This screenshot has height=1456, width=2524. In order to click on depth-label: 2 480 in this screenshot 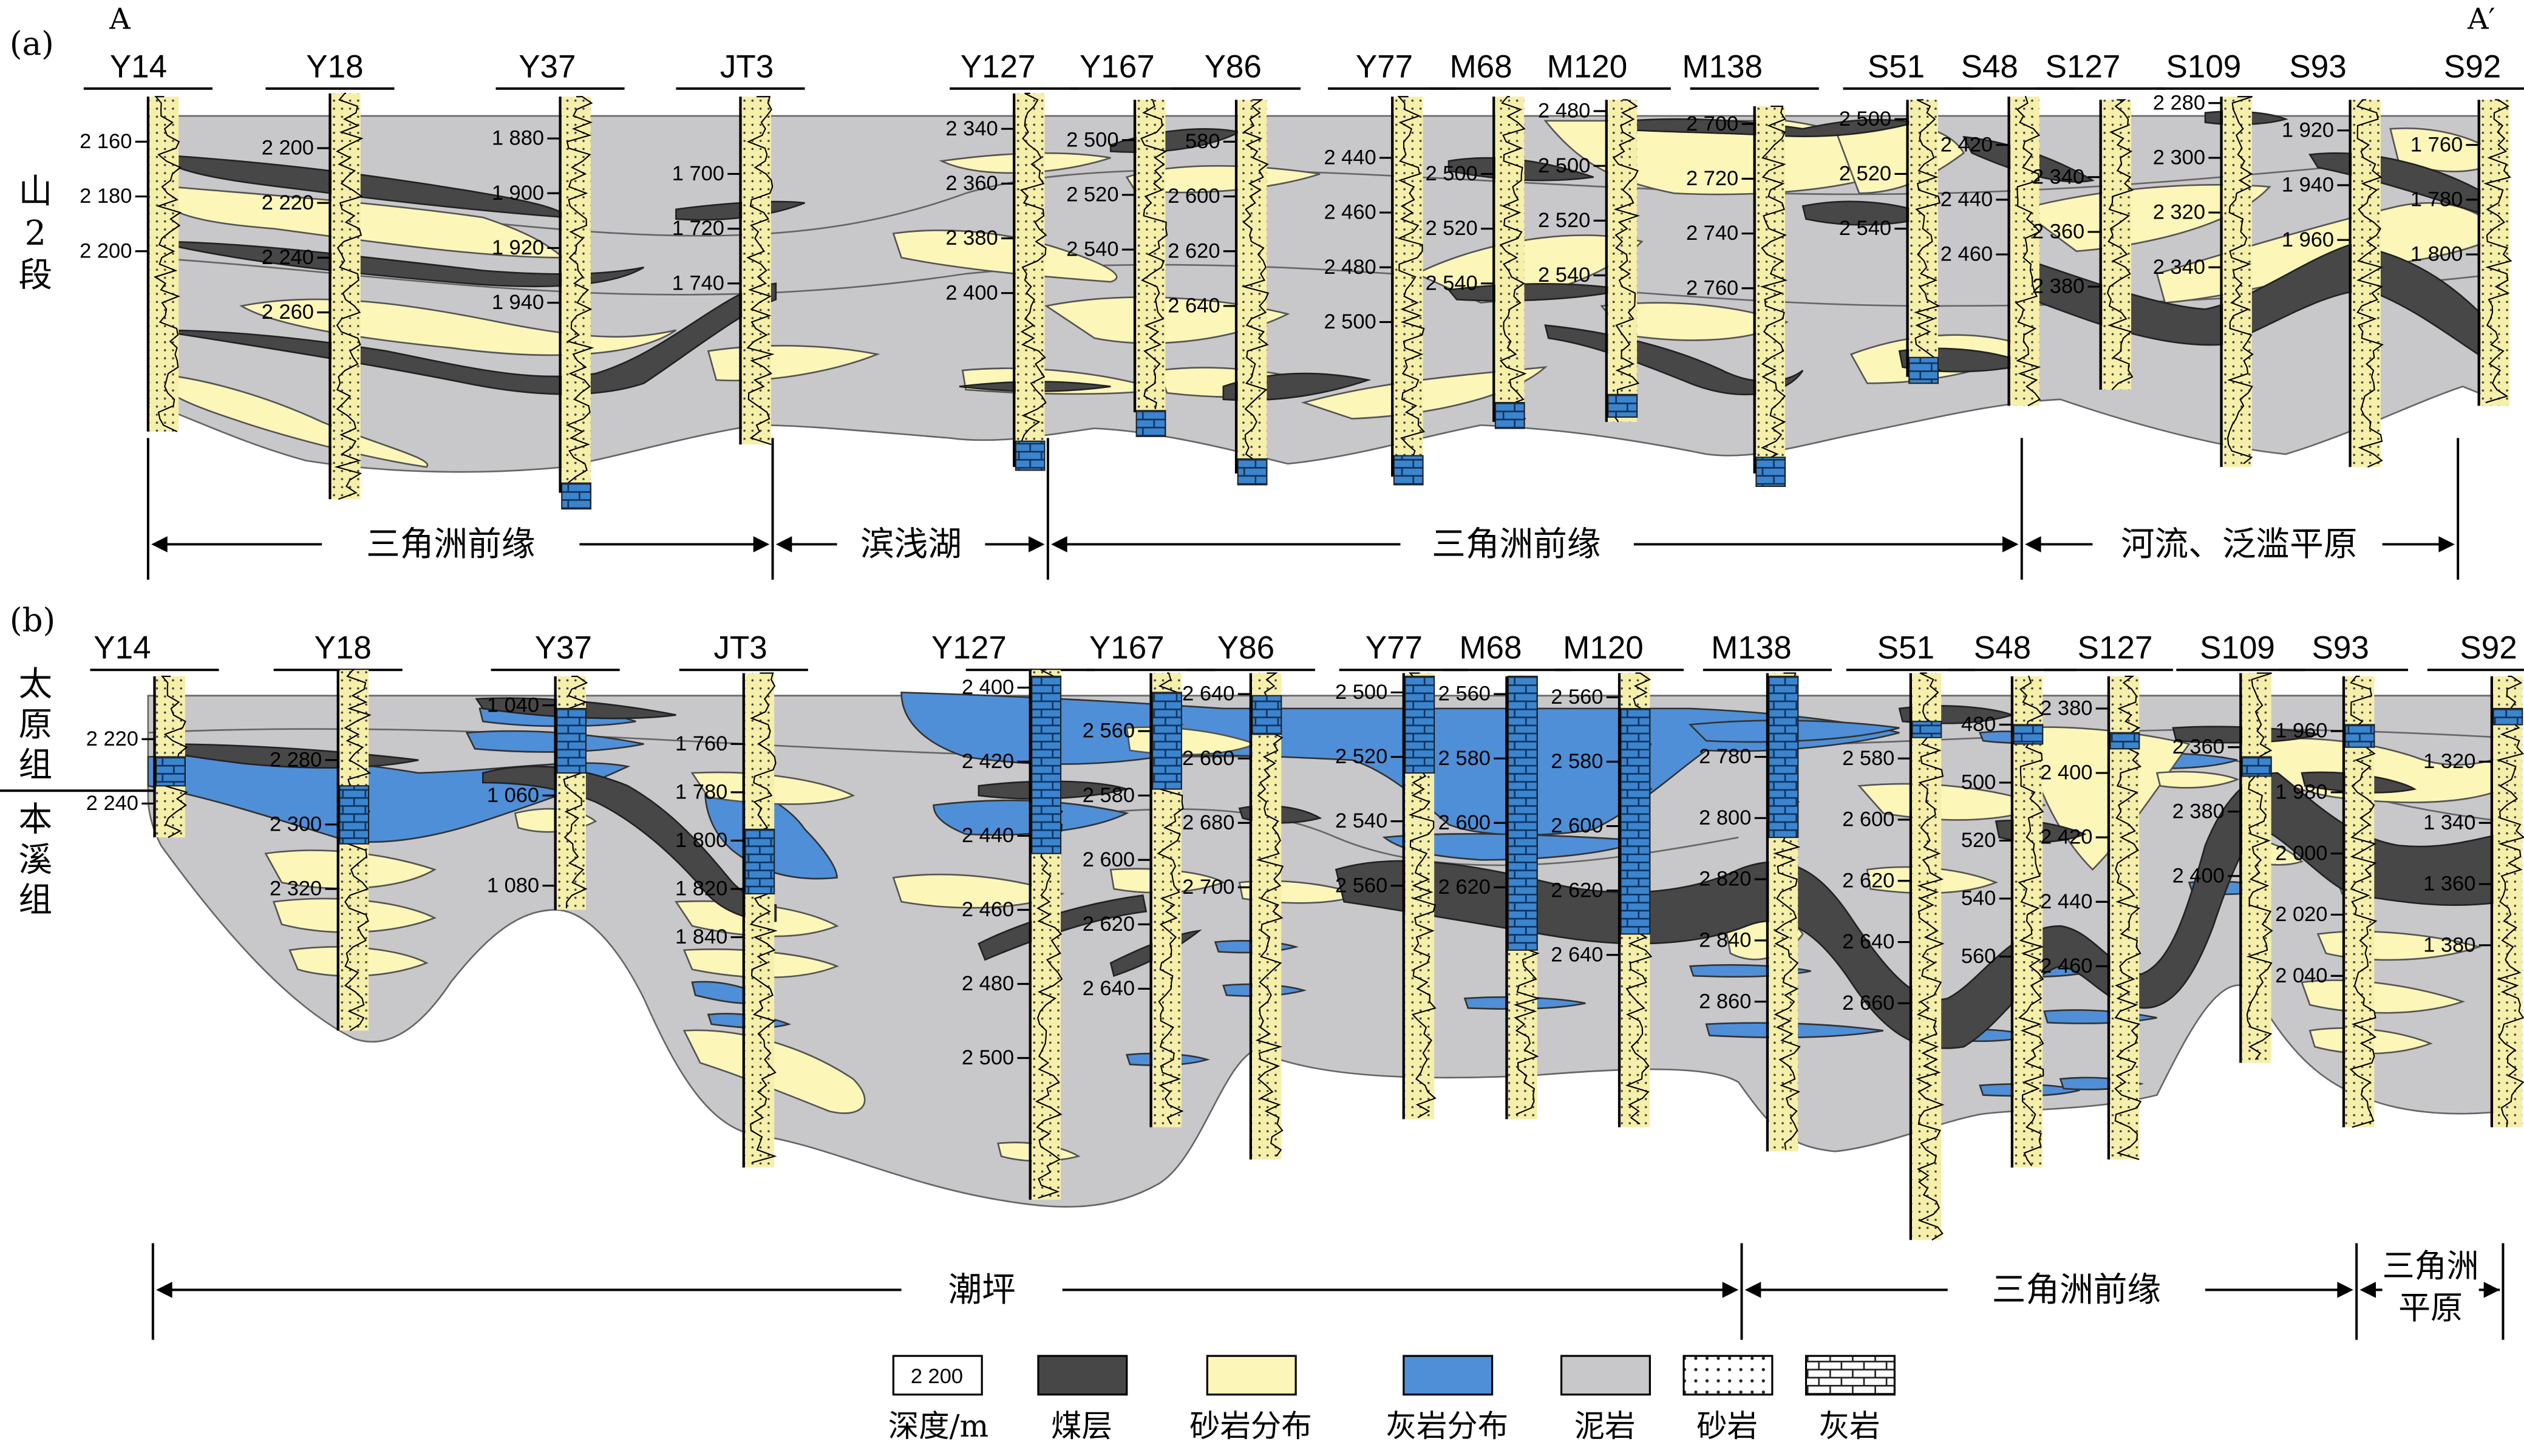, I will do `click(988, 983)`.